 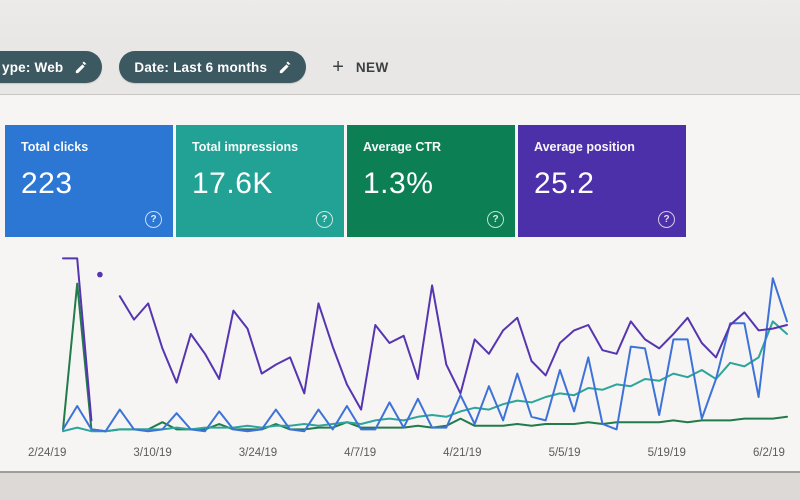 What do you see at coordinates (232, 183) in the screenshot?
I see `metric-card-value: 17.6K` at bounding box center [232, 183].